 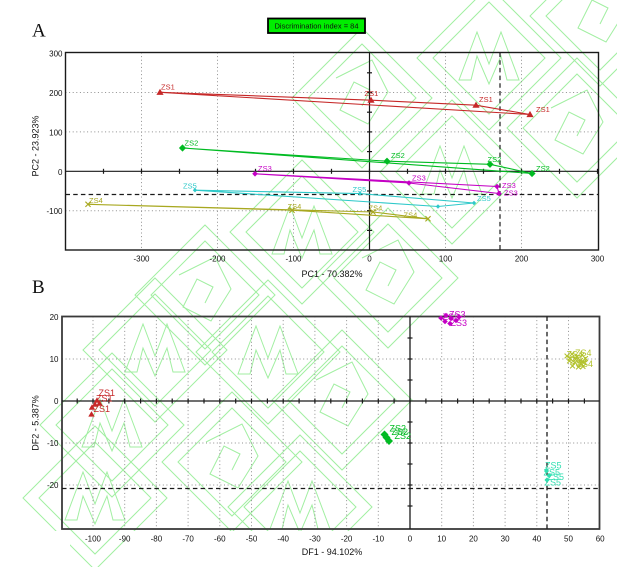 What do you see at coordinates (157, 539) in the screenshot?
I see `svg-text: -80` at bounding box center [157, 539].